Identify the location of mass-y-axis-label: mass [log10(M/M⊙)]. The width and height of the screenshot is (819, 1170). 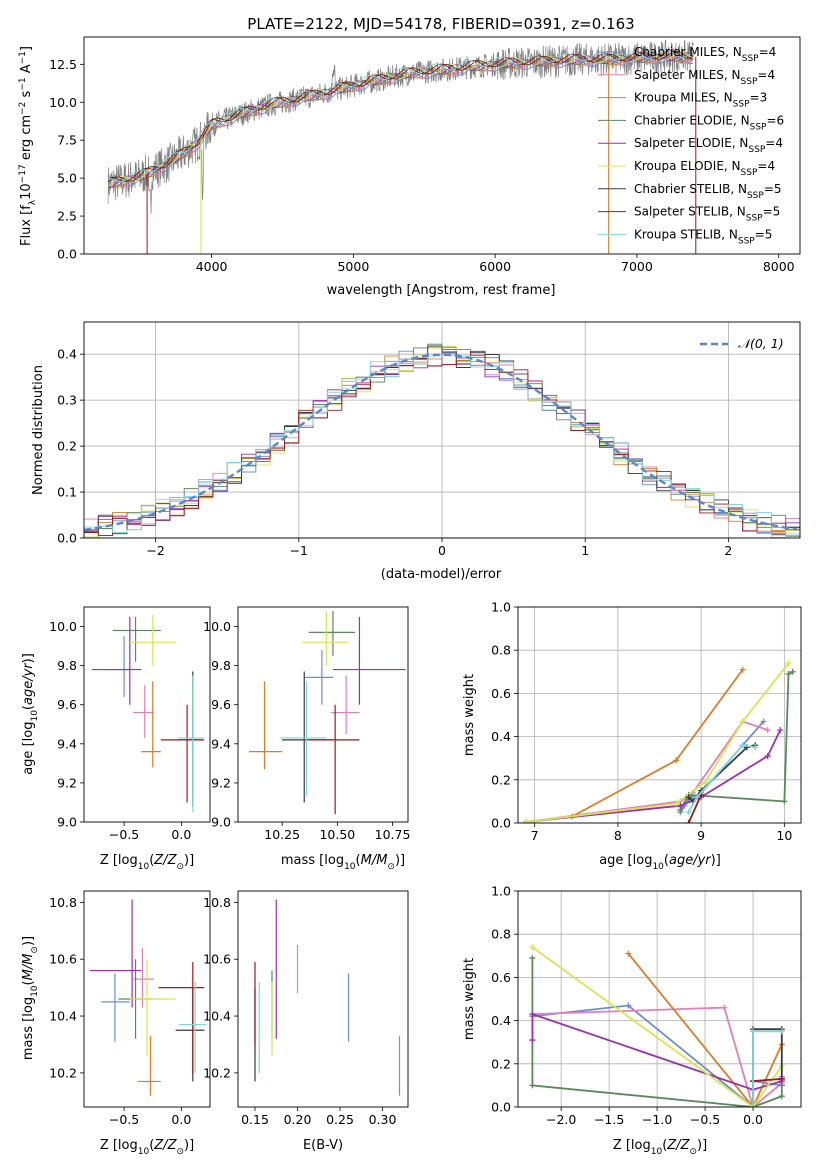
(30, 998).